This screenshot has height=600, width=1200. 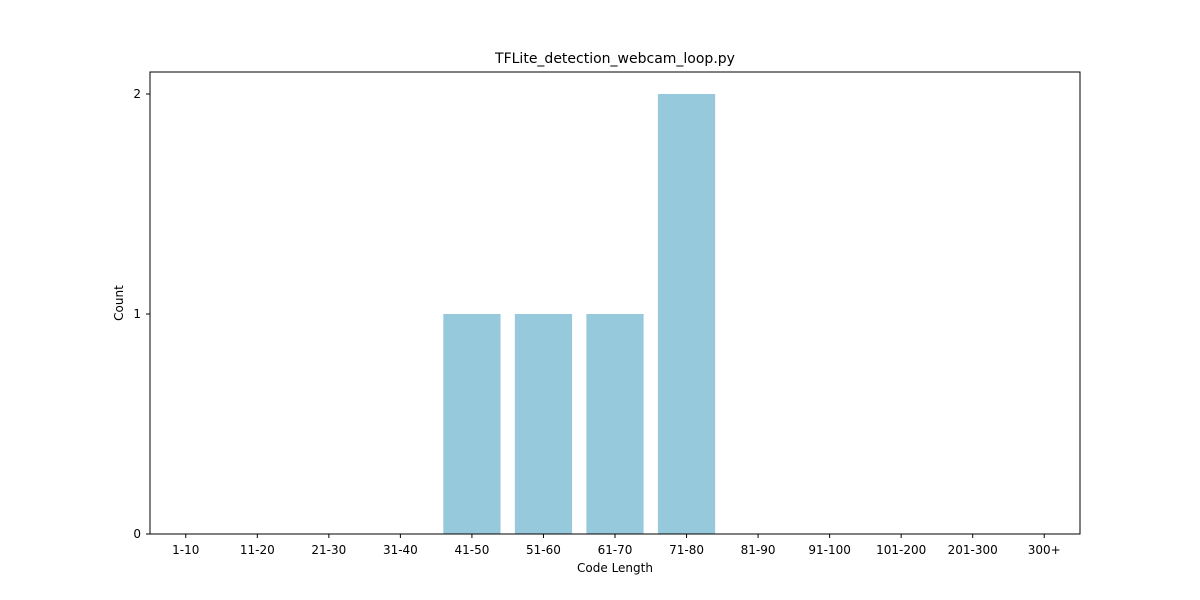 What do you see at coordinates (328, 550) in the screenshot?
I see `x-tick-label: 21-30` at bounding box center [328, 550].